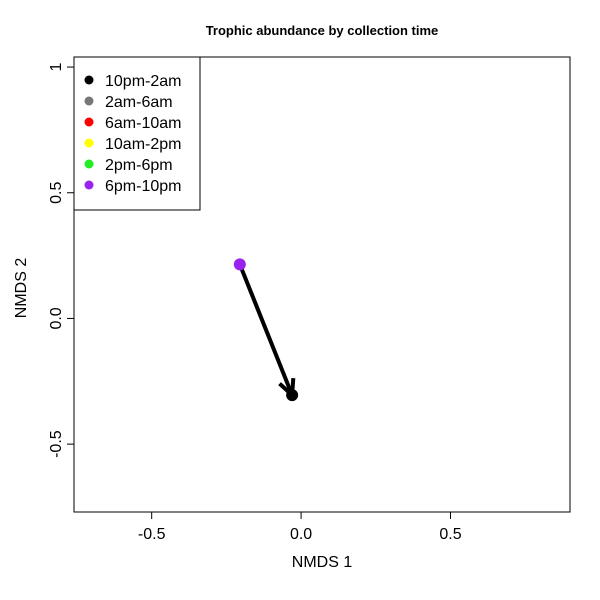 Image resolution: width=600 pixels, height=600 pixels. Describe the element at coordinates (143, 123) in the screenshot. I see `legend-label: 6am-10am` at that location.